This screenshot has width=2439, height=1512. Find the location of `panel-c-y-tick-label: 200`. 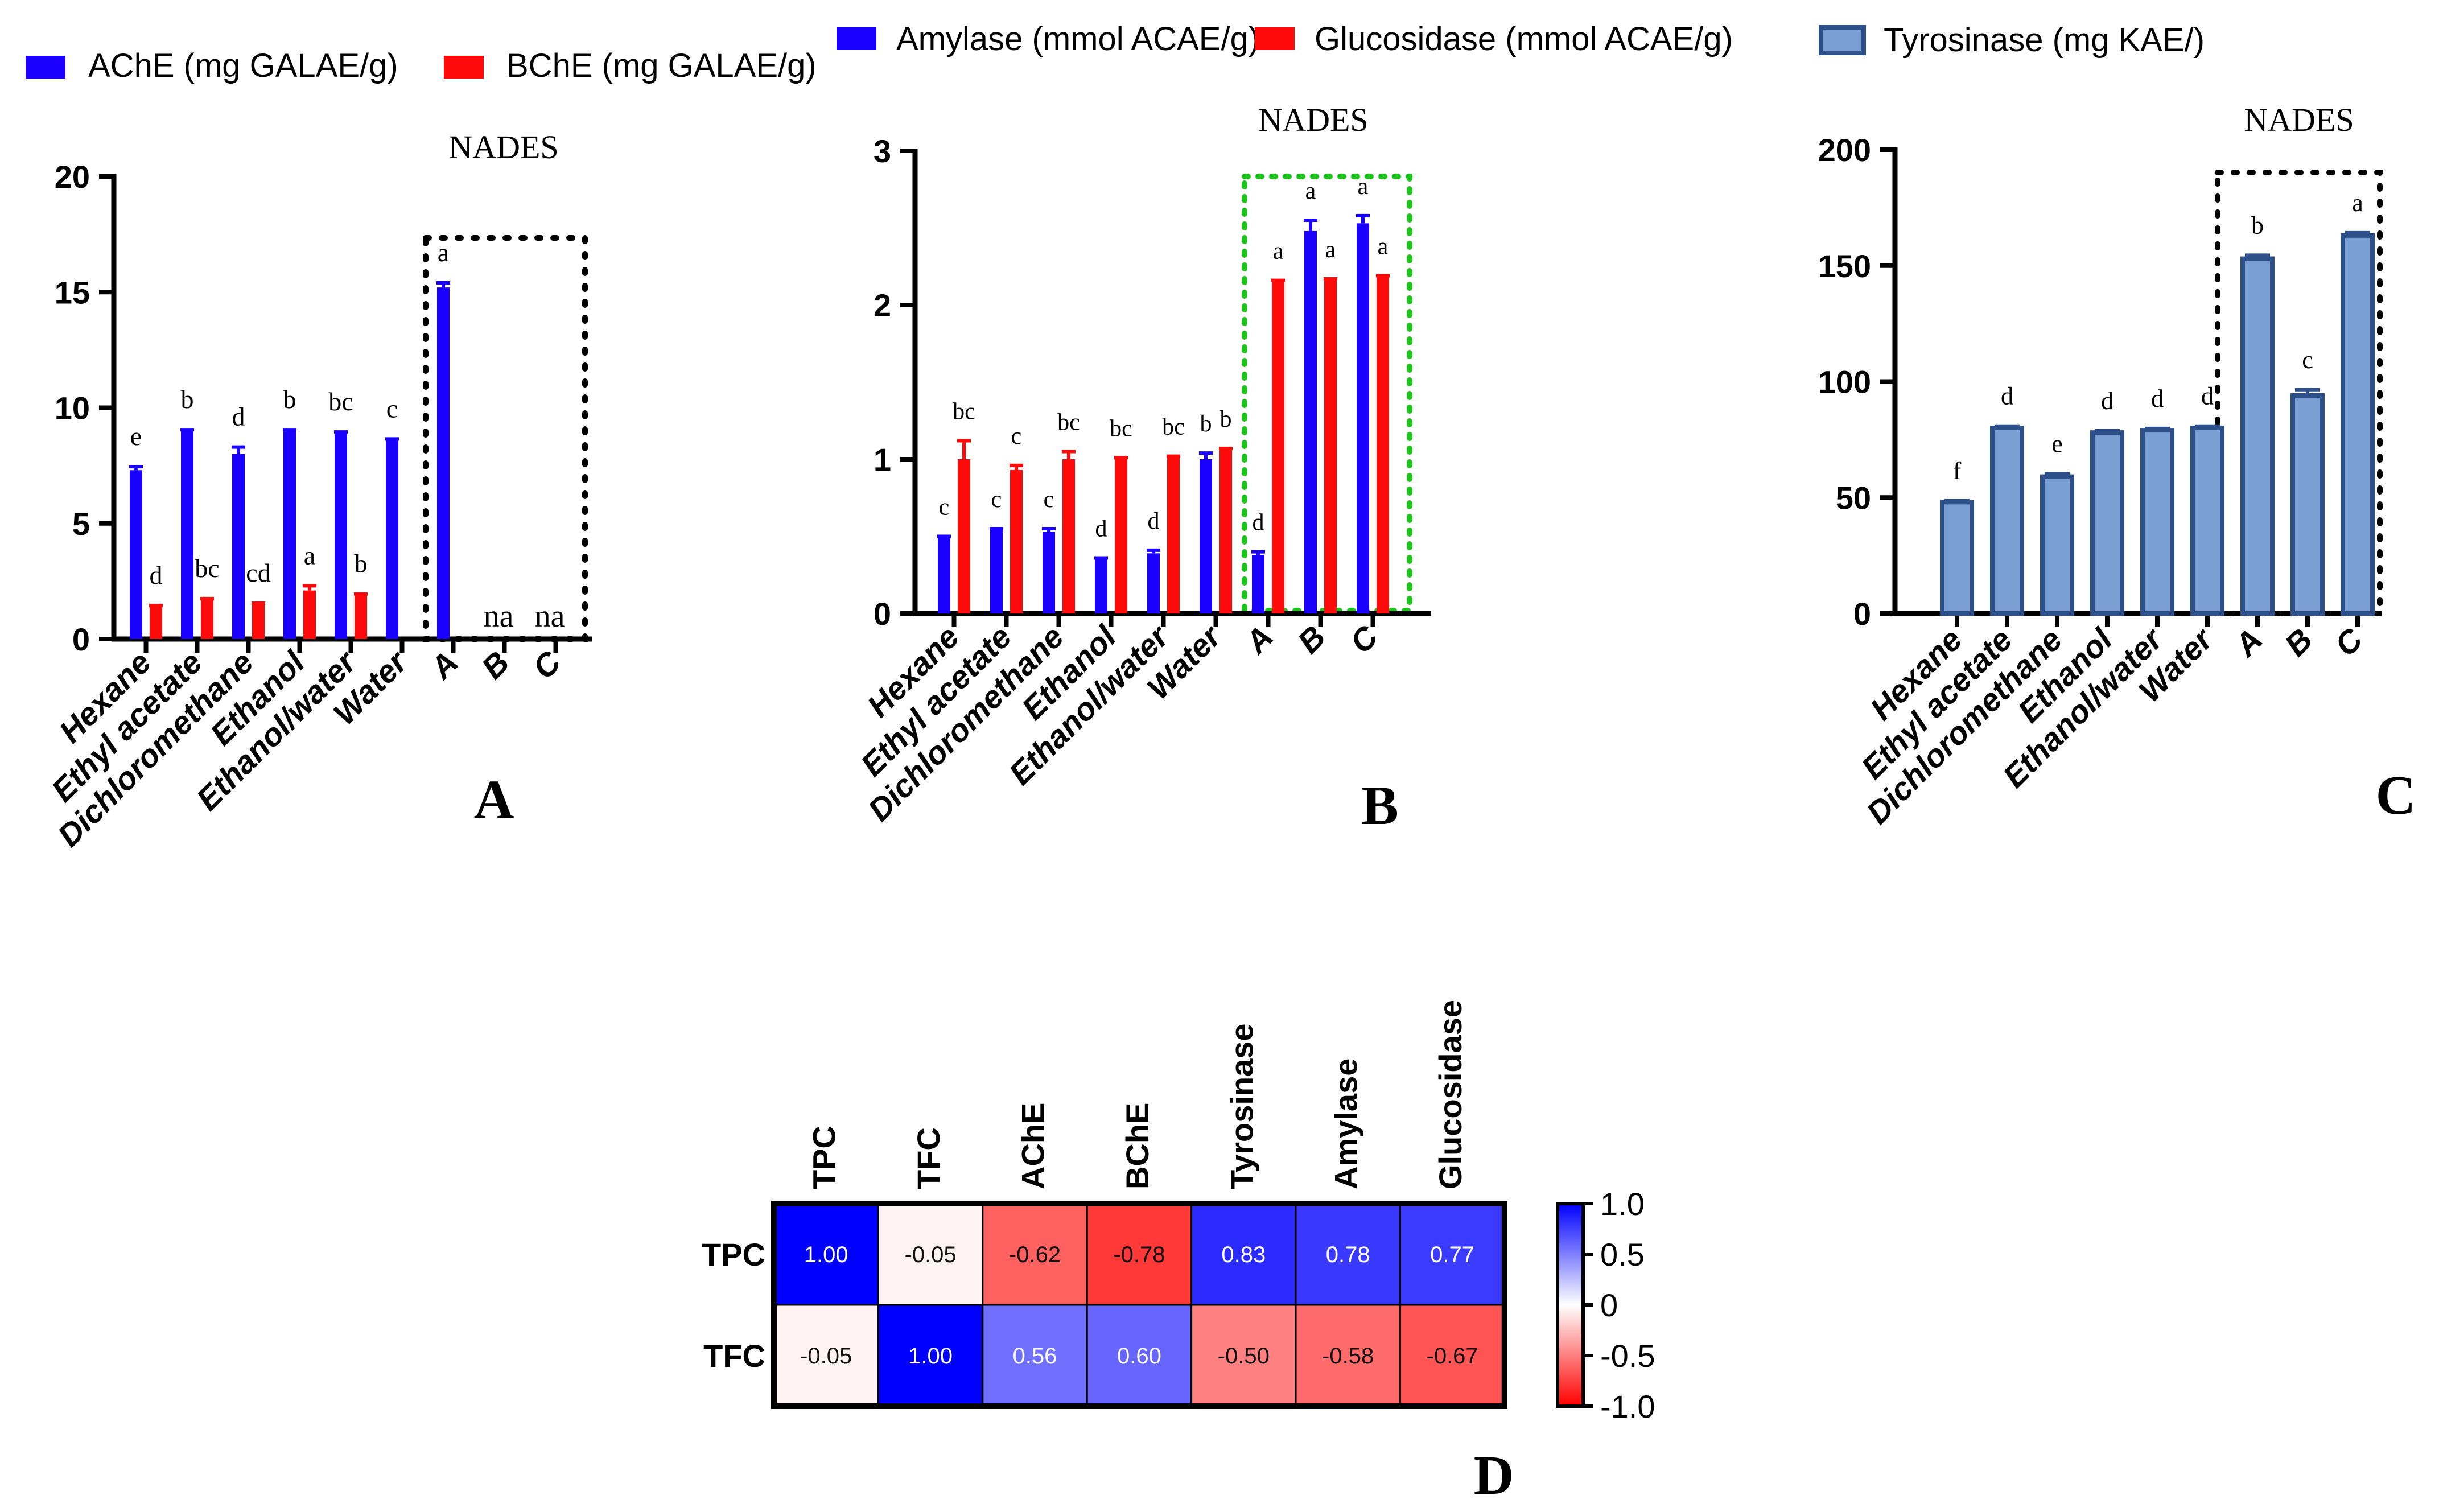

panel-c-y-tick-label: 200 is located at coordinates (1844, 150).